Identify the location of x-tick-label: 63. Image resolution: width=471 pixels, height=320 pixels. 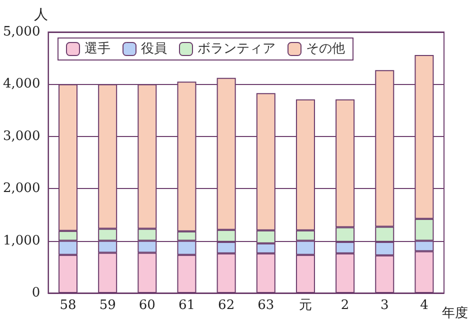
(266, 305).